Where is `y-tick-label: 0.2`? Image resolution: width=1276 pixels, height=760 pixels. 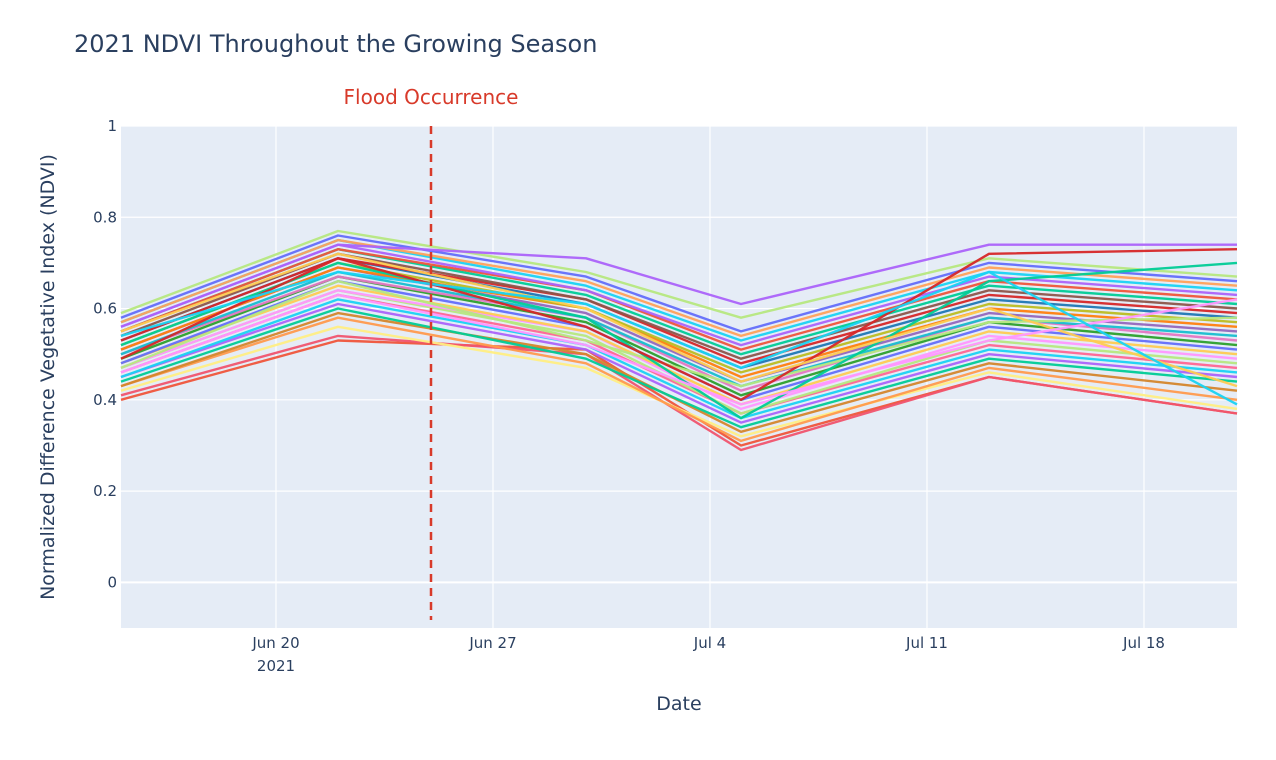 y-tick-label: 0.2 is located at coordinates (105, 491).